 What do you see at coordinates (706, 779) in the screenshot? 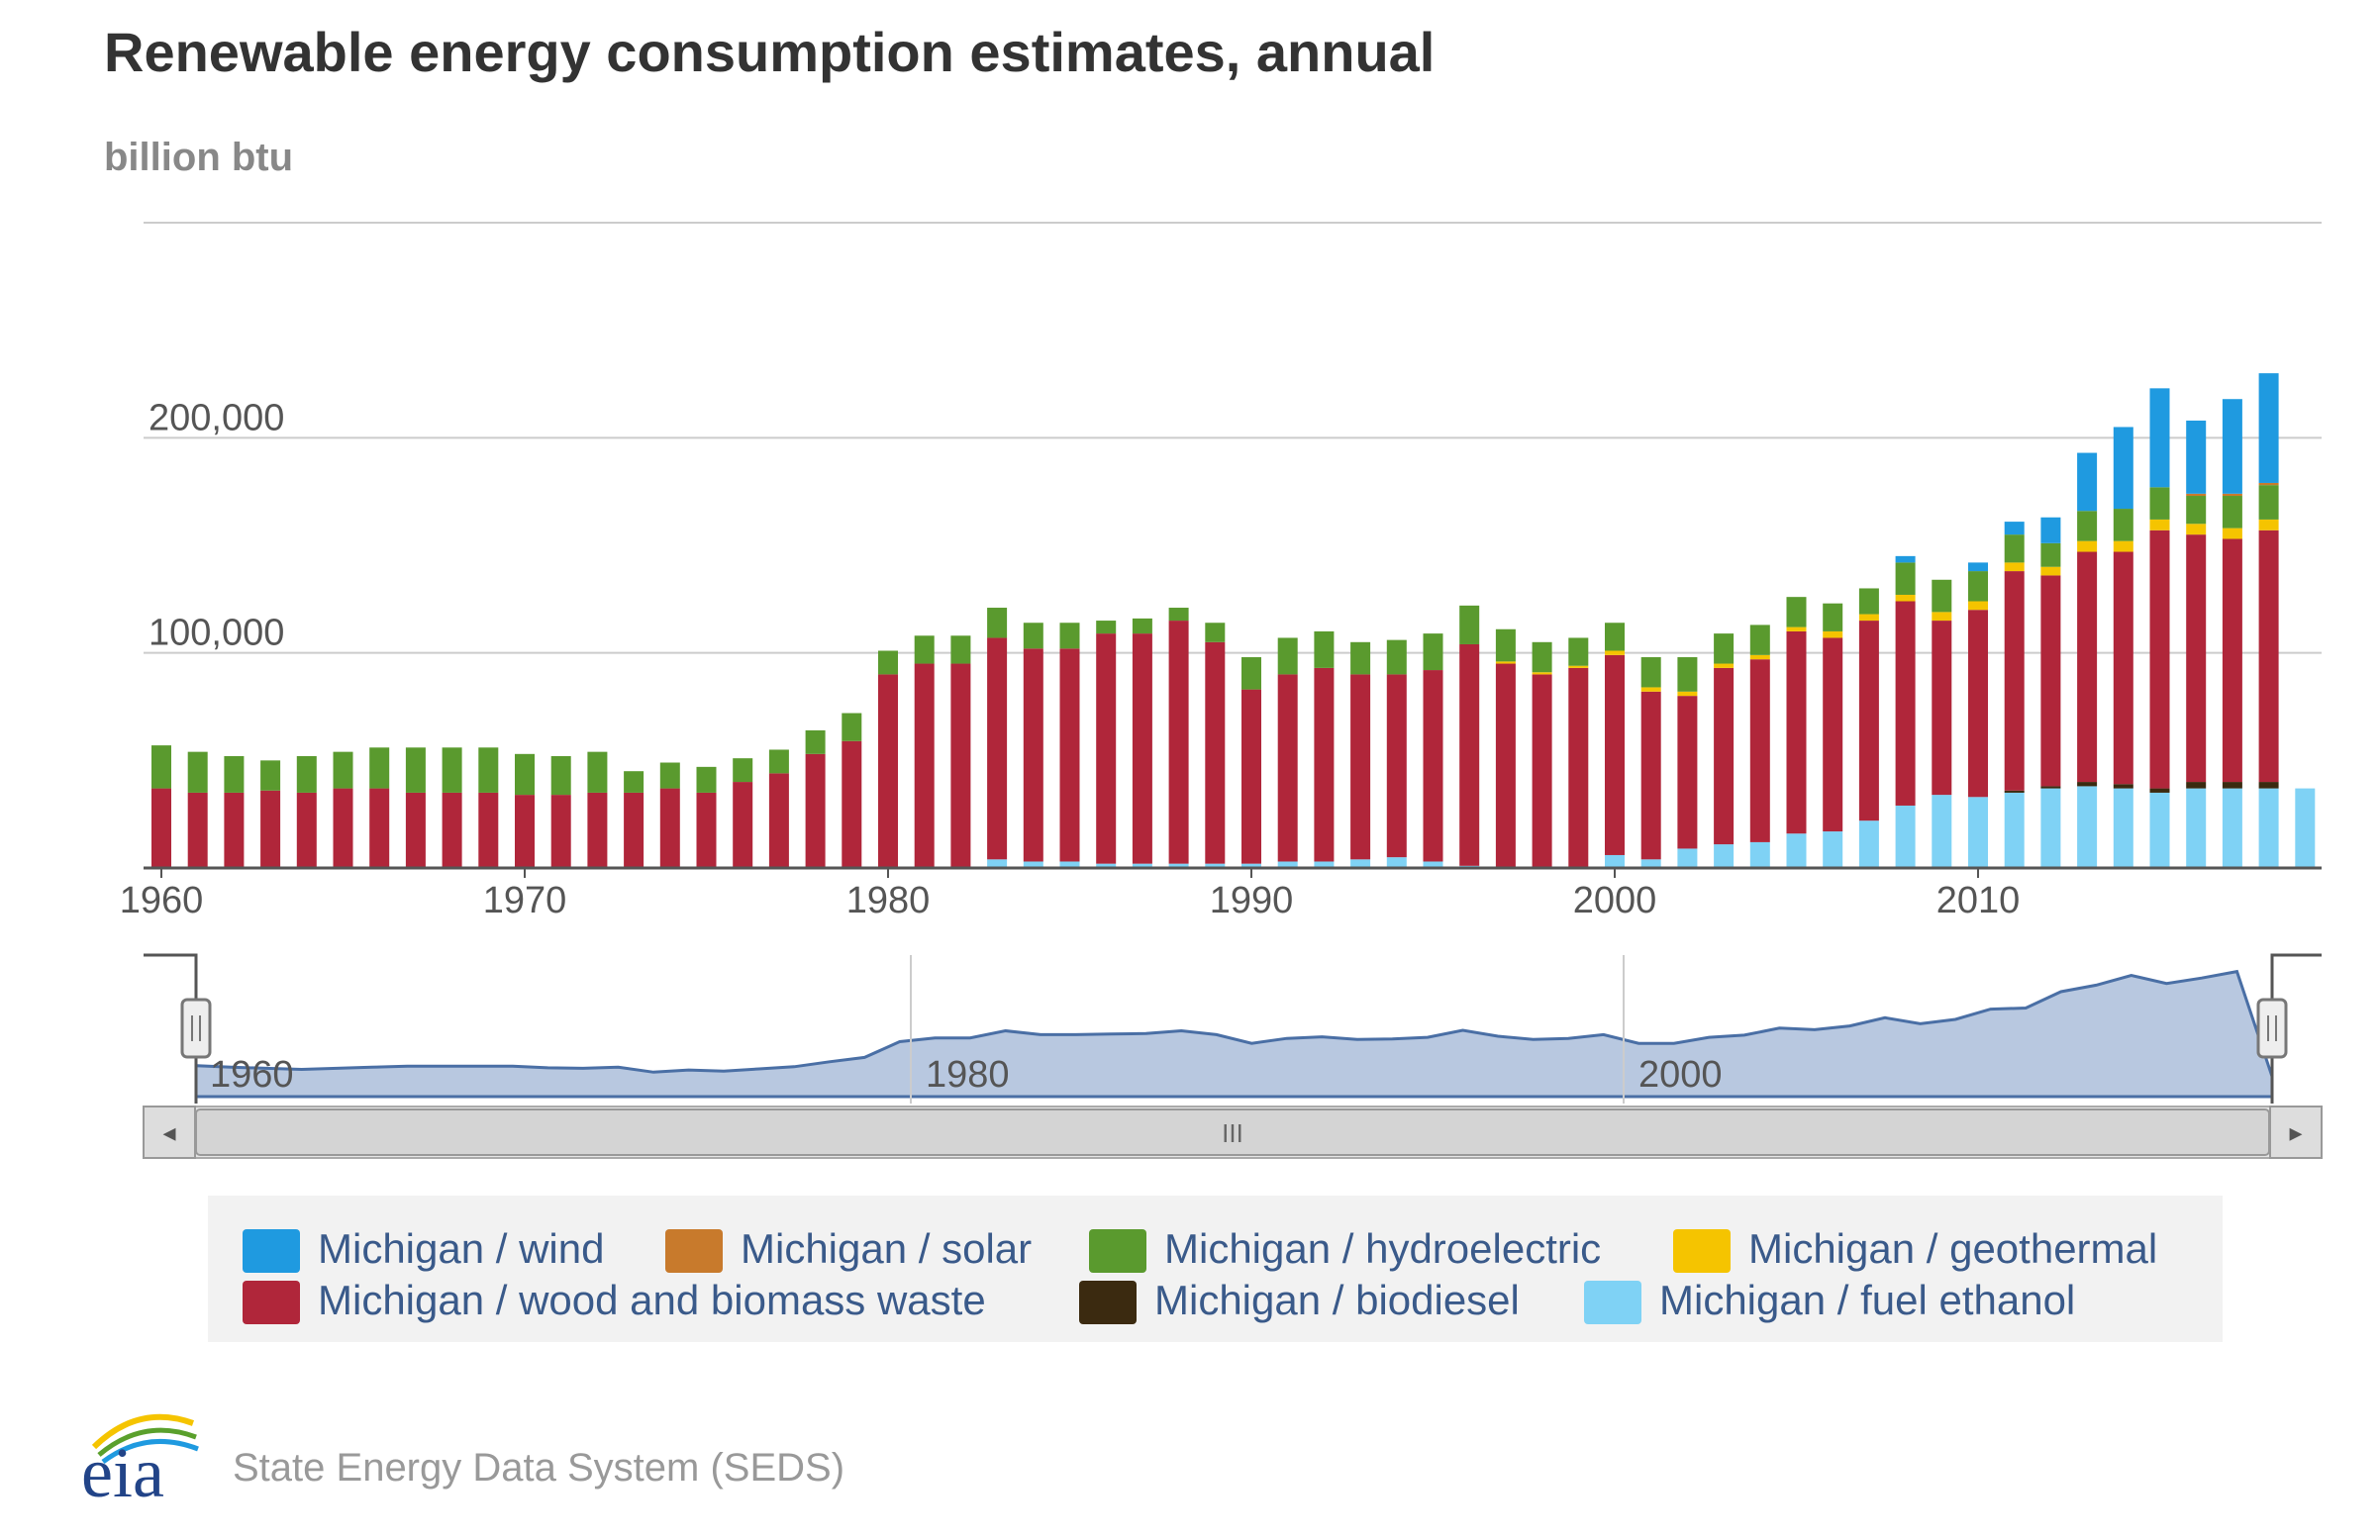
I see `bar-hydro-1975` at bounding box center [706, 779].